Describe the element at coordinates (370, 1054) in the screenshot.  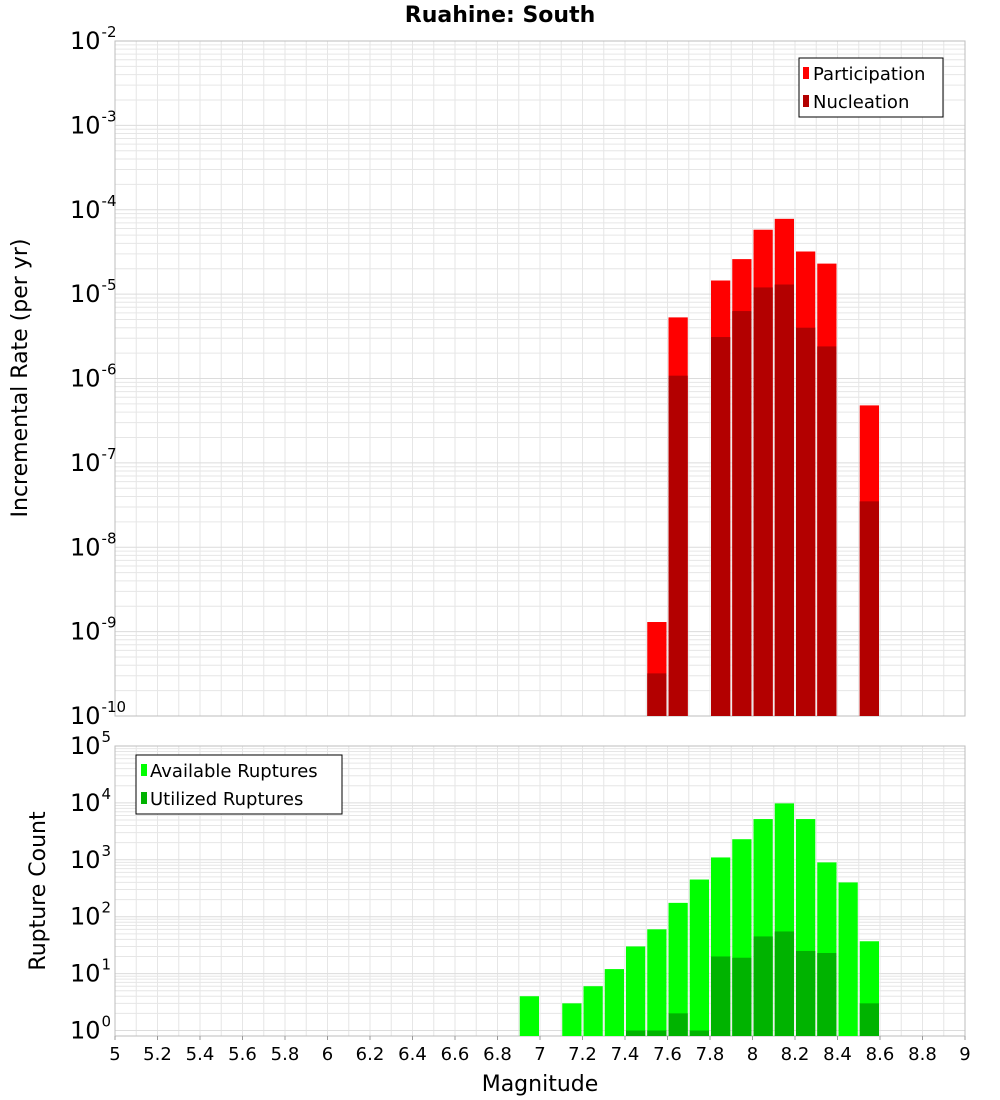
I see `x-tick-label: 6.2` at that location.